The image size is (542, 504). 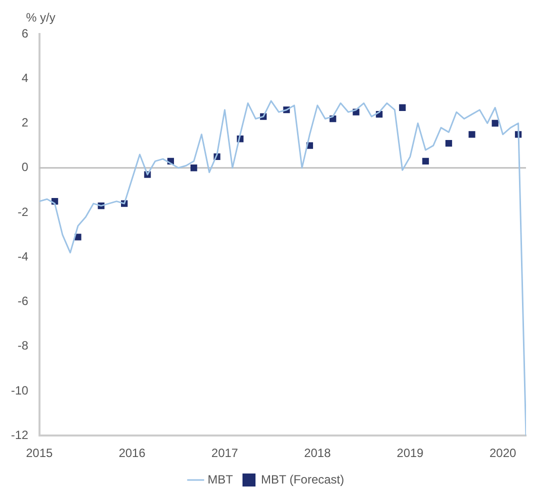 What do you see at coordinates (20, 390) in the screenshot?
I see `y-tick-label: -10` at bounding box center [20, 390].